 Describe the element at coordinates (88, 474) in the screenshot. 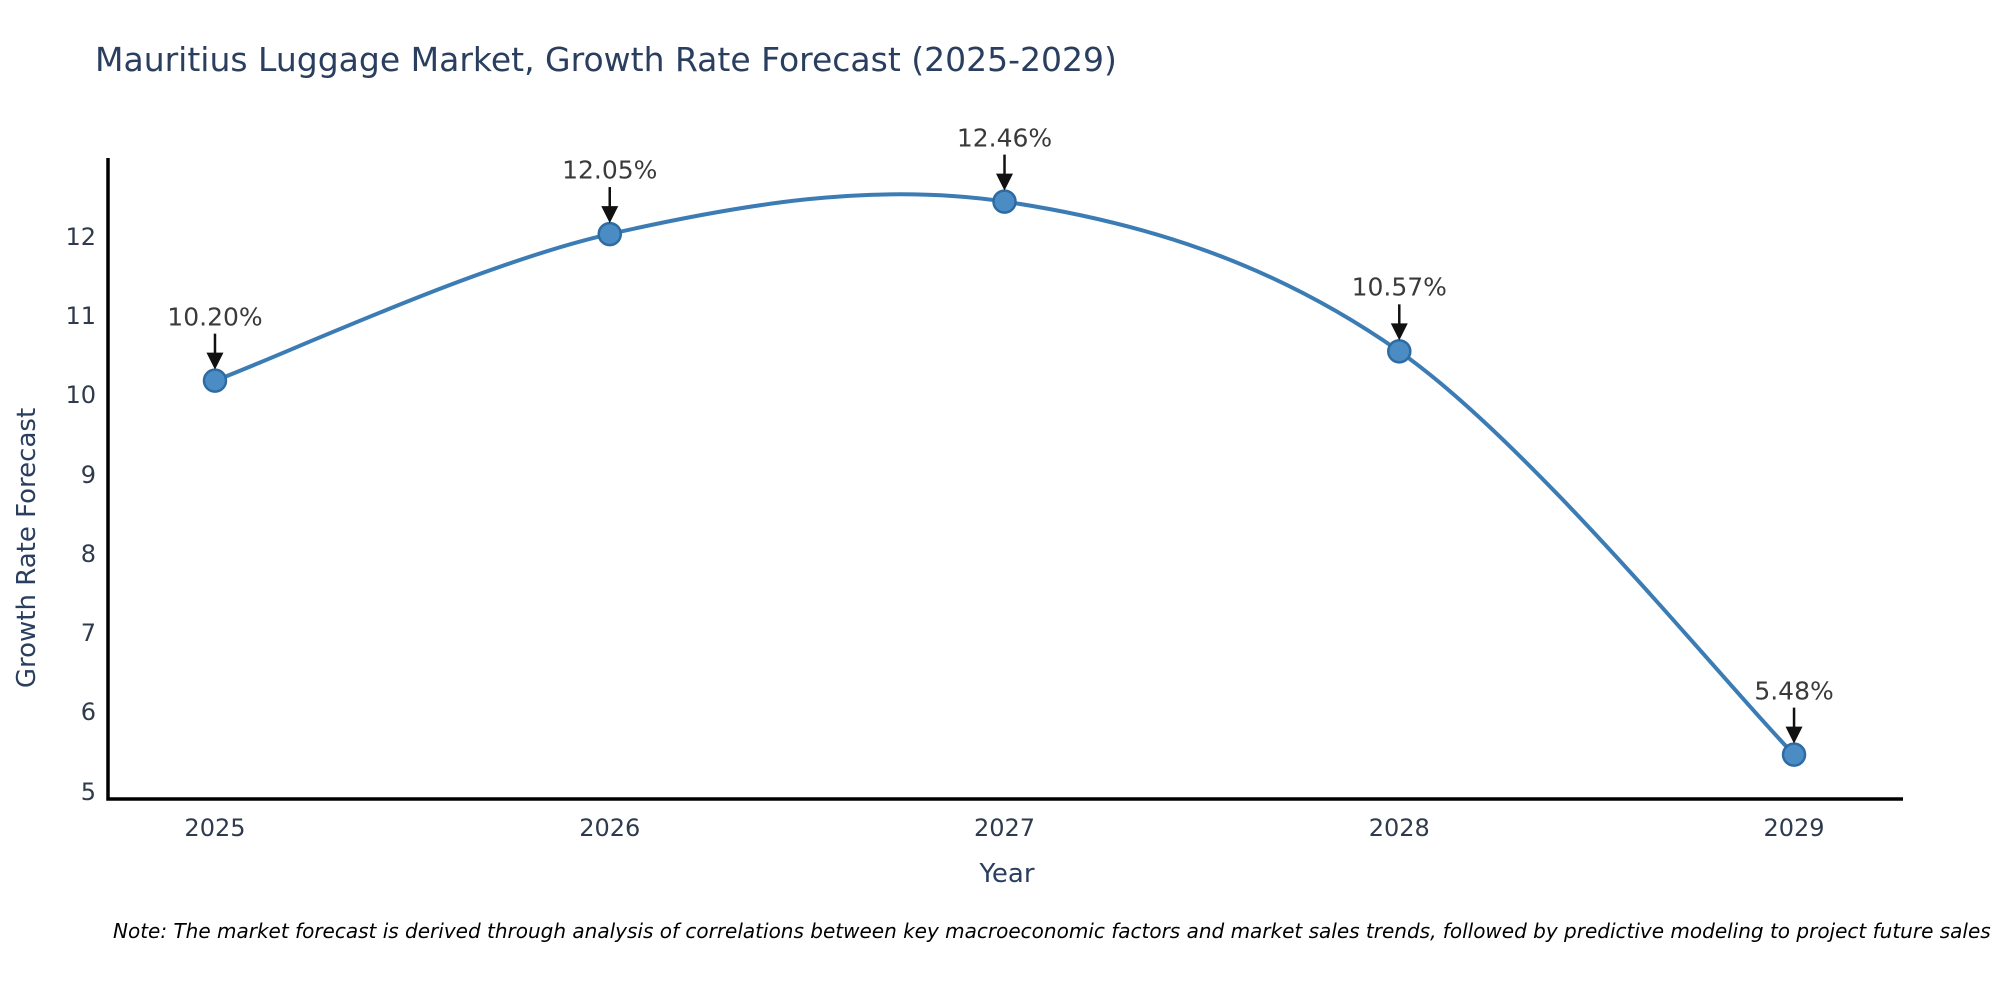

I see `y-tick-label: 9` at that location.